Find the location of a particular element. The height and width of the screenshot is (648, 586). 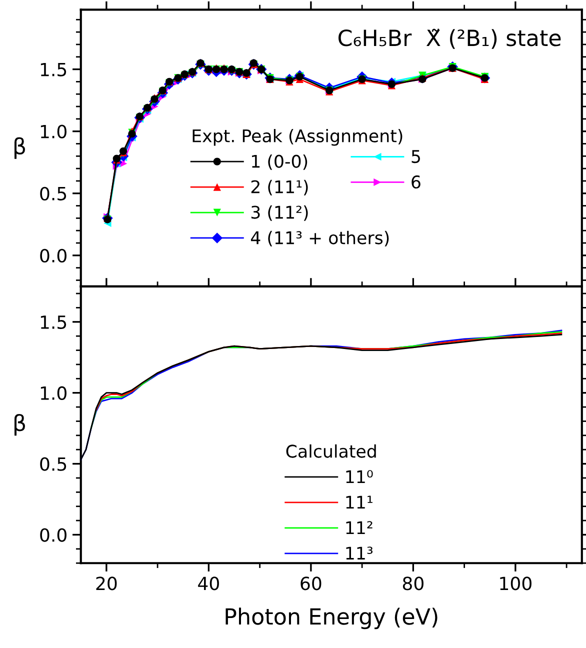

text: C₆H₅Br X̃ (²B₁) state is located at coordinates (449, 38).